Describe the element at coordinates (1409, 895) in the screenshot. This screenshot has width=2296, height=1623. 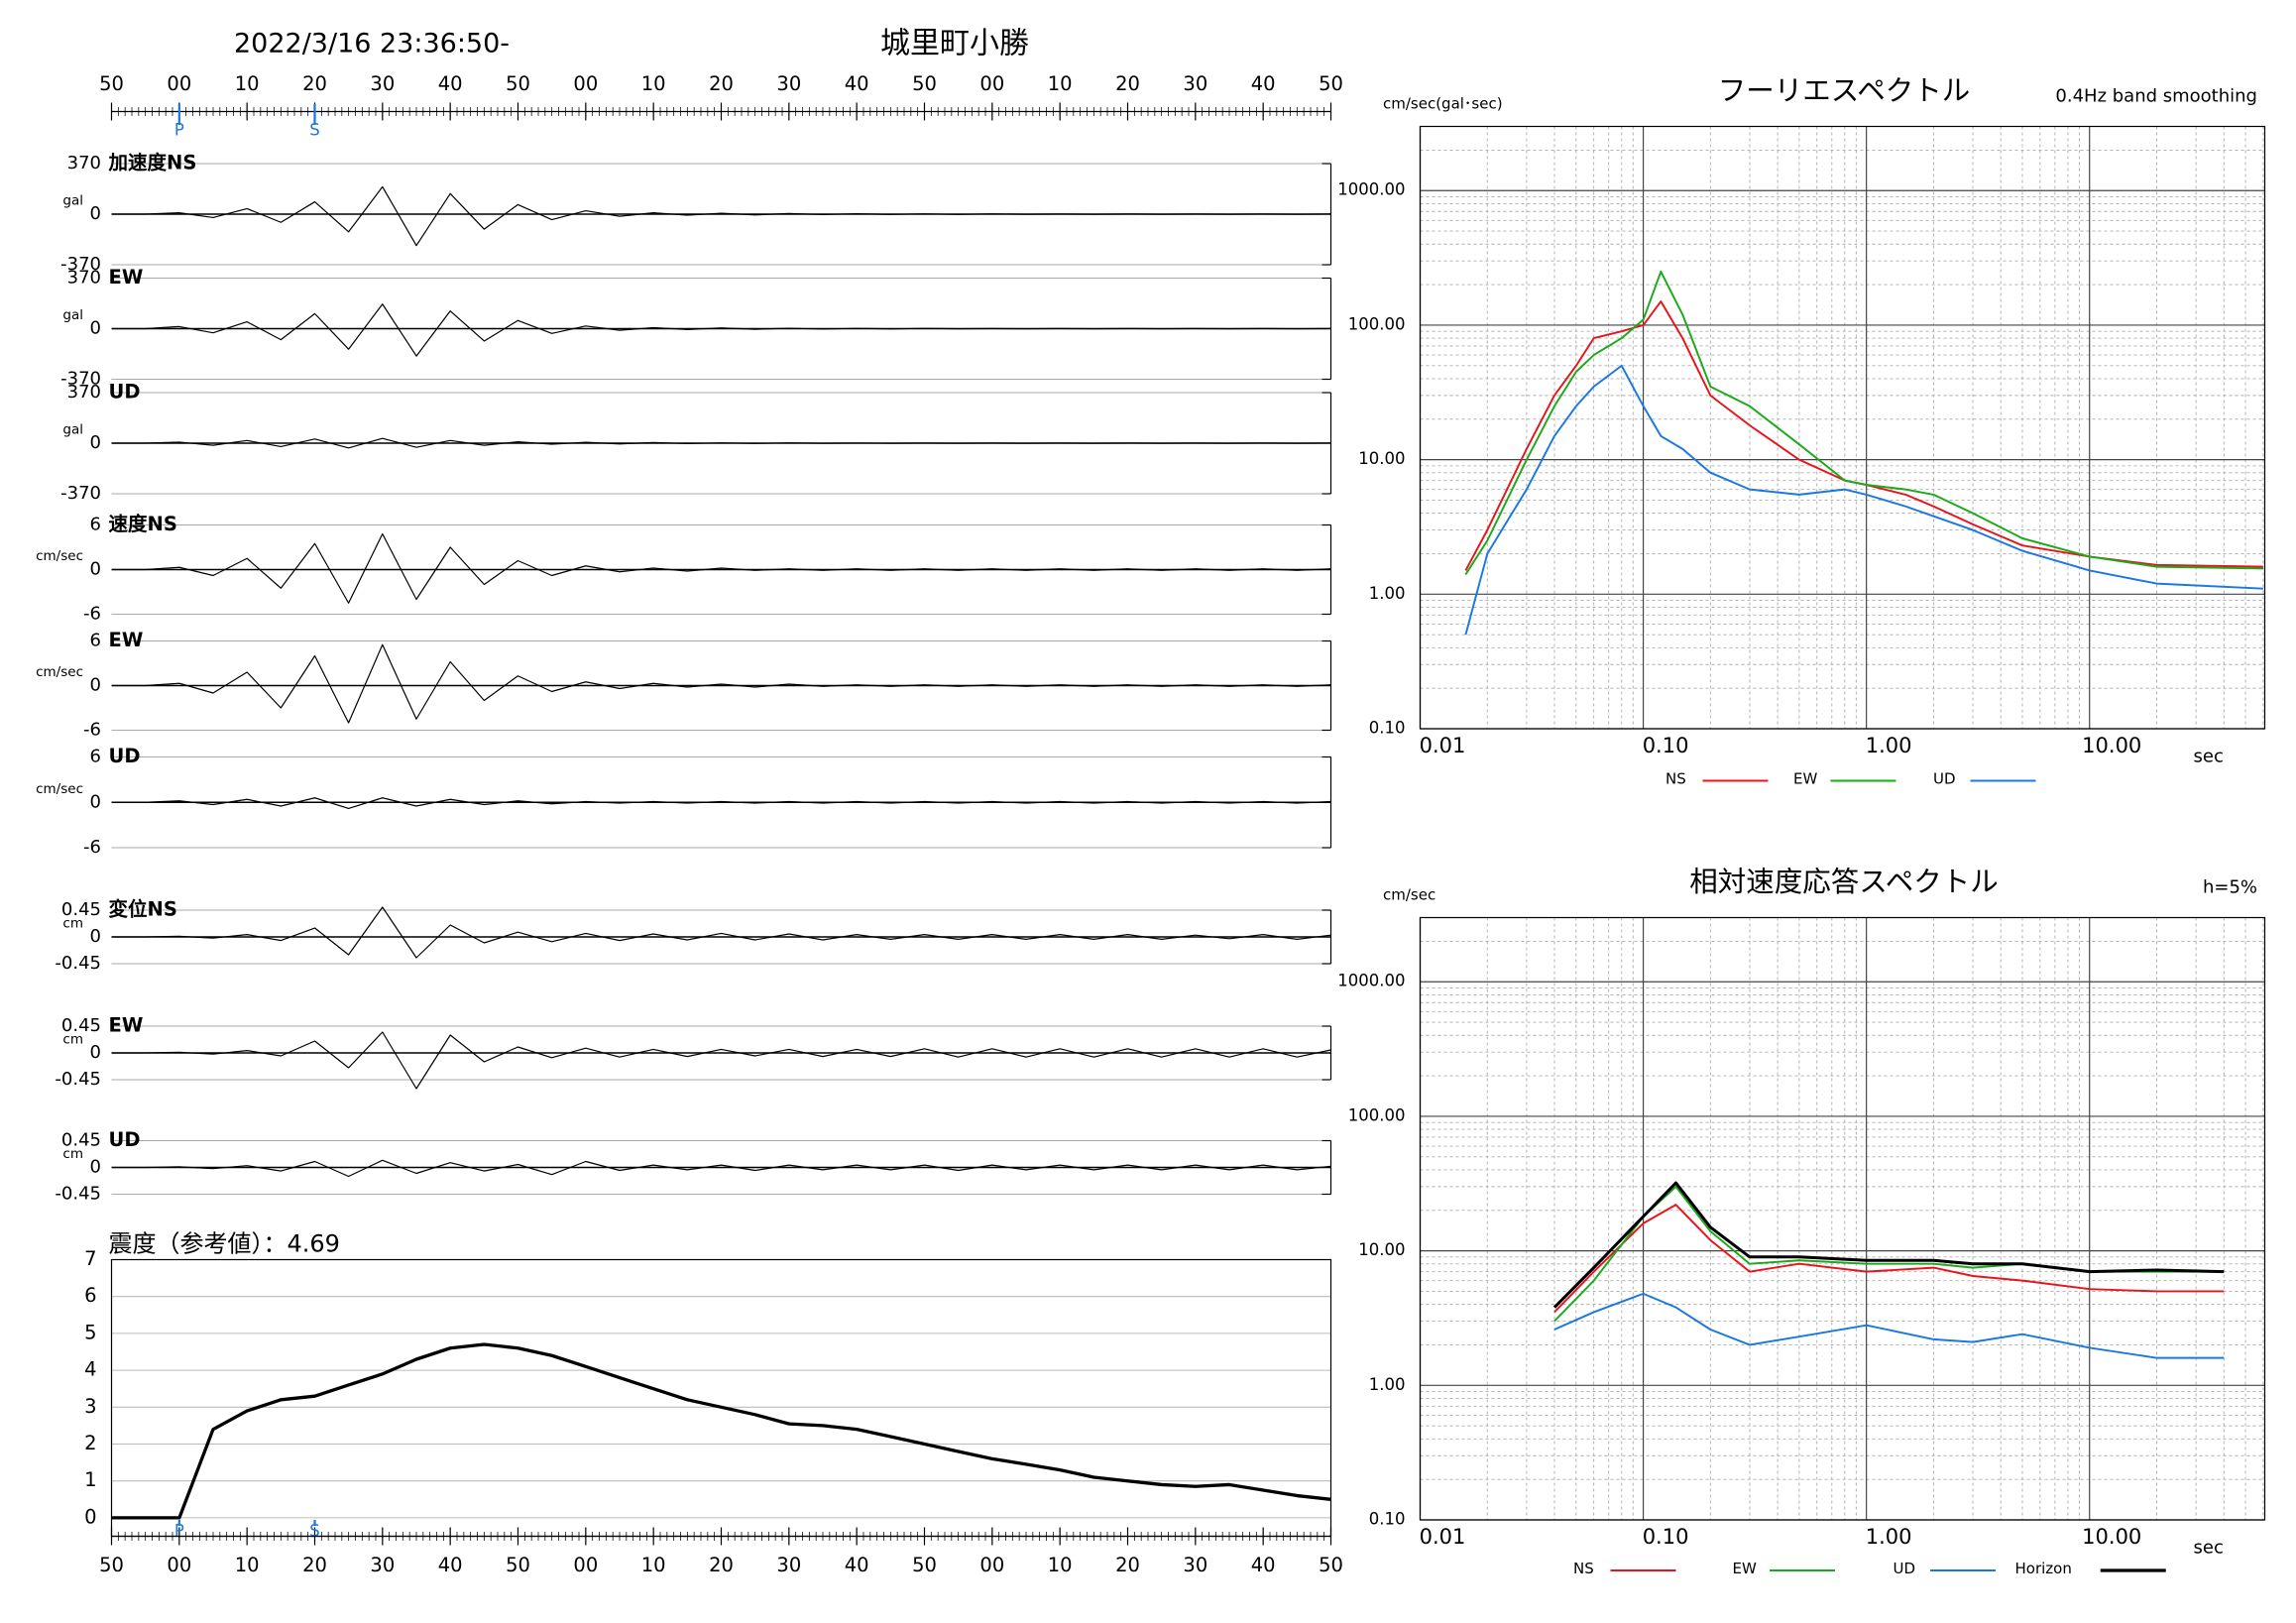
I see `y-axis-label: cm/sec` at that location.